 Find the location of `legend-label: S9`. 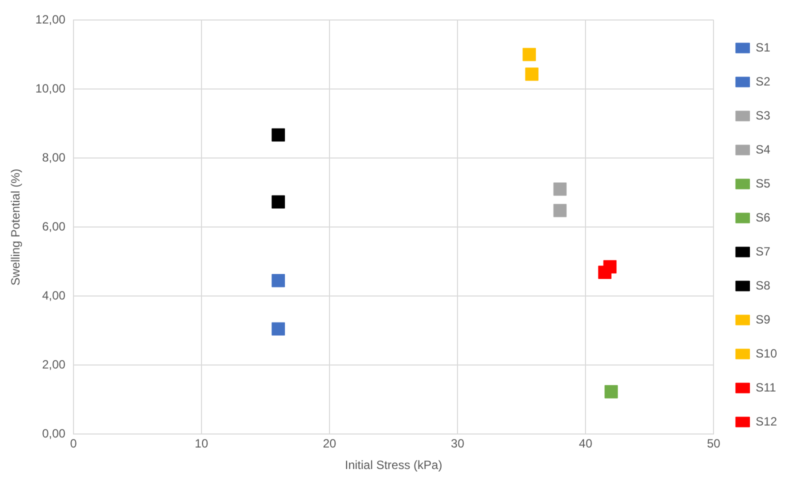

legend-label: S9 is located at coordinates (763, 319).